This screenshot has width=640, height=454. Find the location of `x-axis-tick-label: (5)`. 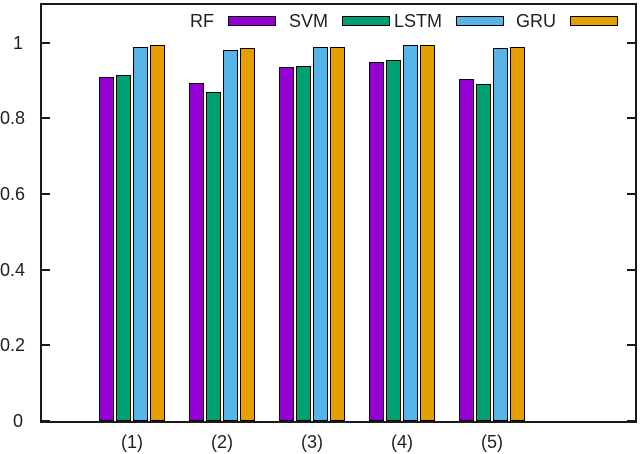

x-axis-tick-label: (5) is located at coordinates (492, 442).